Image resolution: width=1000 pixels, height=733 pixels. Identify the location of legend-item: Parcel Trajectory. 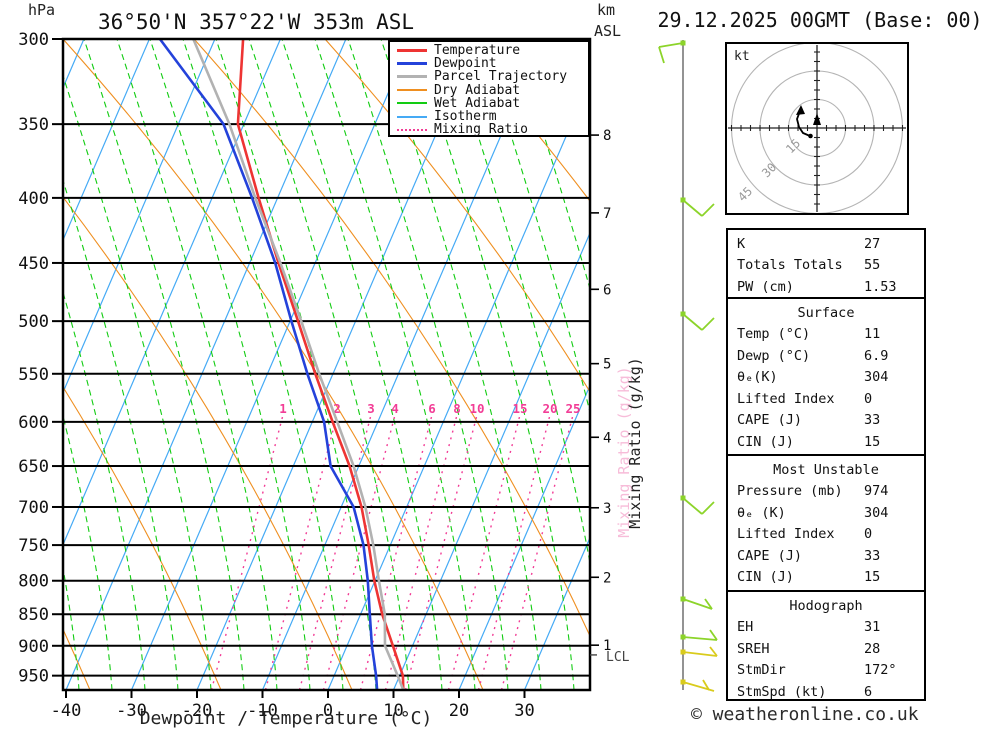
(492, 76).